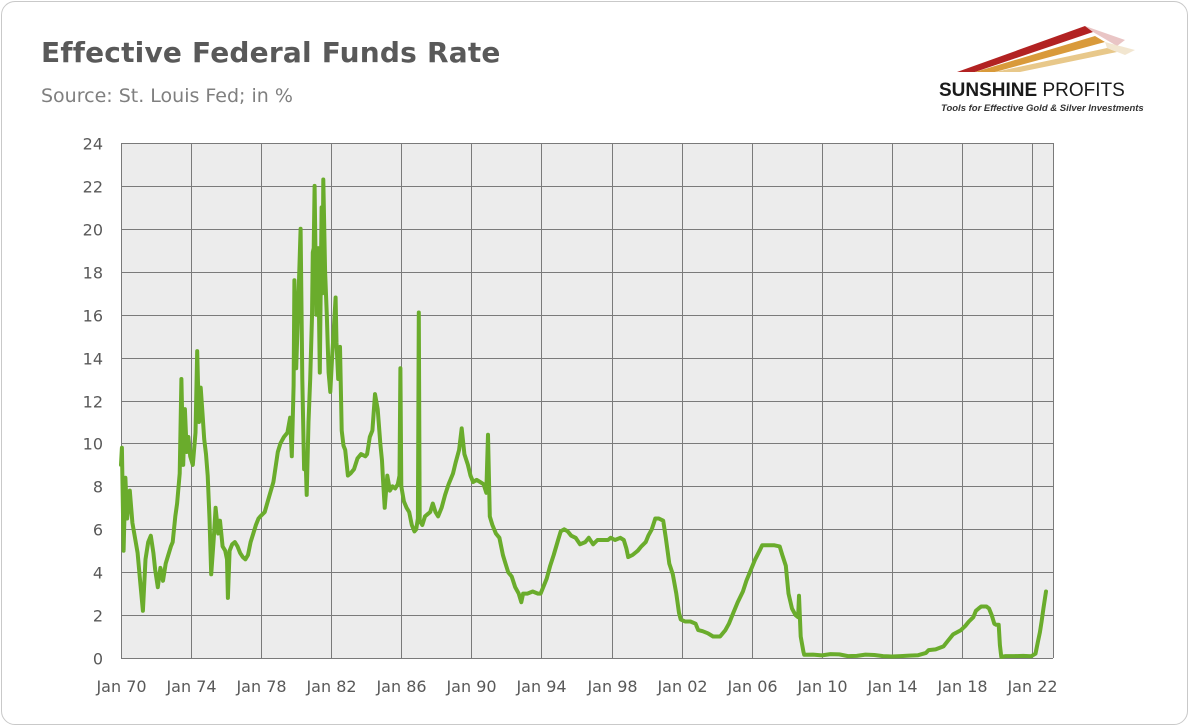 Image resolution: width=1189 pixels, height=726 pixels. I want to click on chart-subtitle: Source: St. Louis Fed; in %, so click(167, 96).